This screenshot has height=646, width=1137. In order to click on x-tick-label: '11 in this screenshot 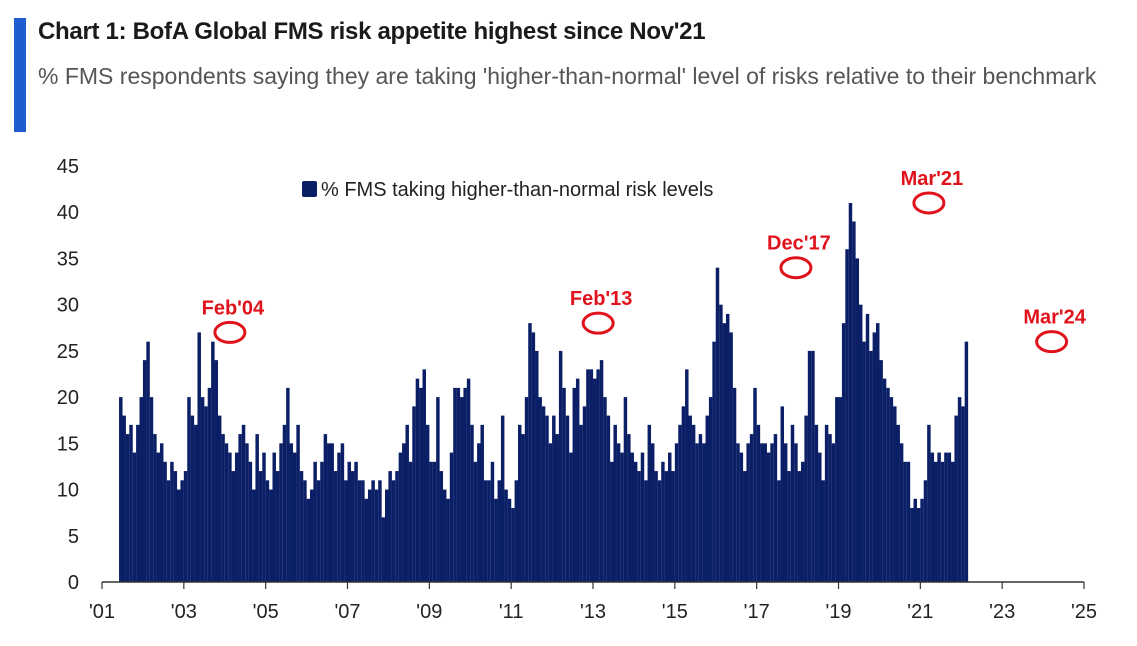, I will do `click(511, 612)`.